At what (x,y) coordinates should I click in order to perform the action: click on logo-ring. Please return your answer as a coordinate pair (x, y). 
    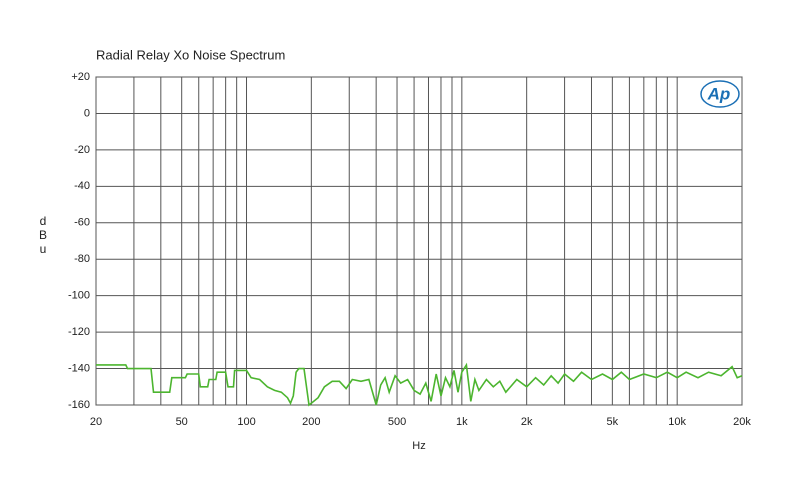
    Looking at the image, I should click on (720, 94).